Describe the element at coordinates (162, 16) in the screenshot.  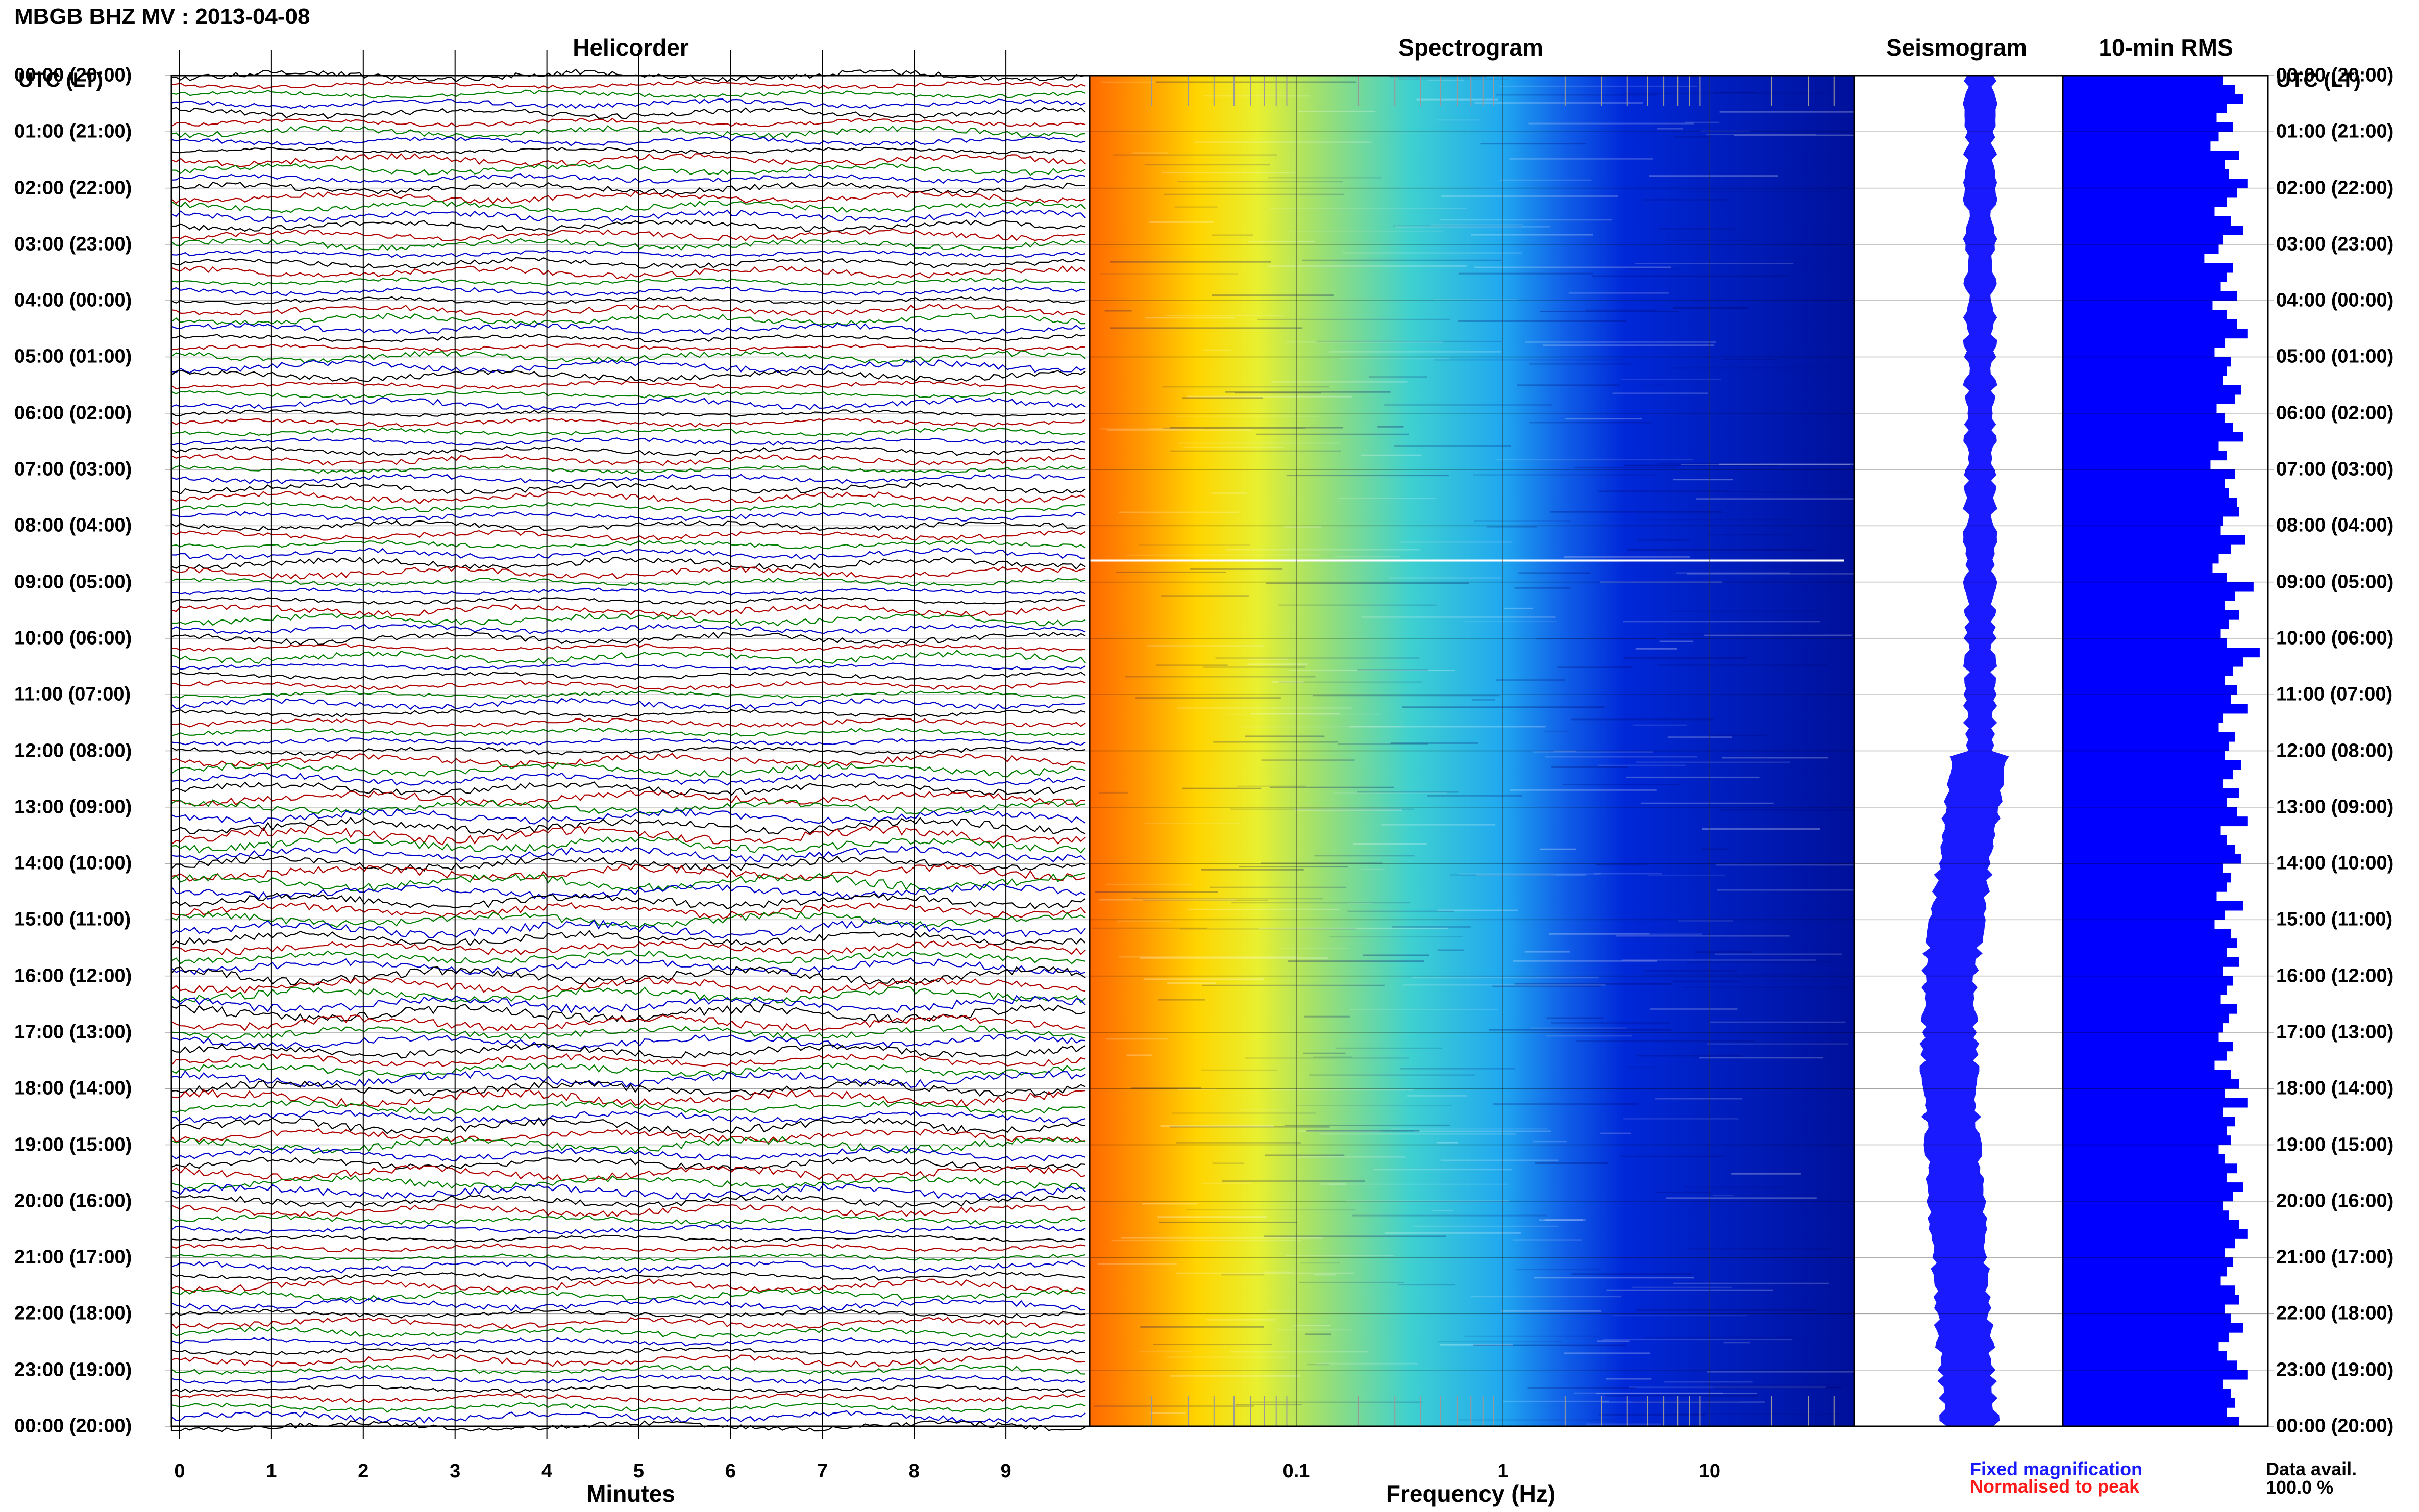
I see `page-title: MBGB BHZ MV : 2013-04-08` at that location.